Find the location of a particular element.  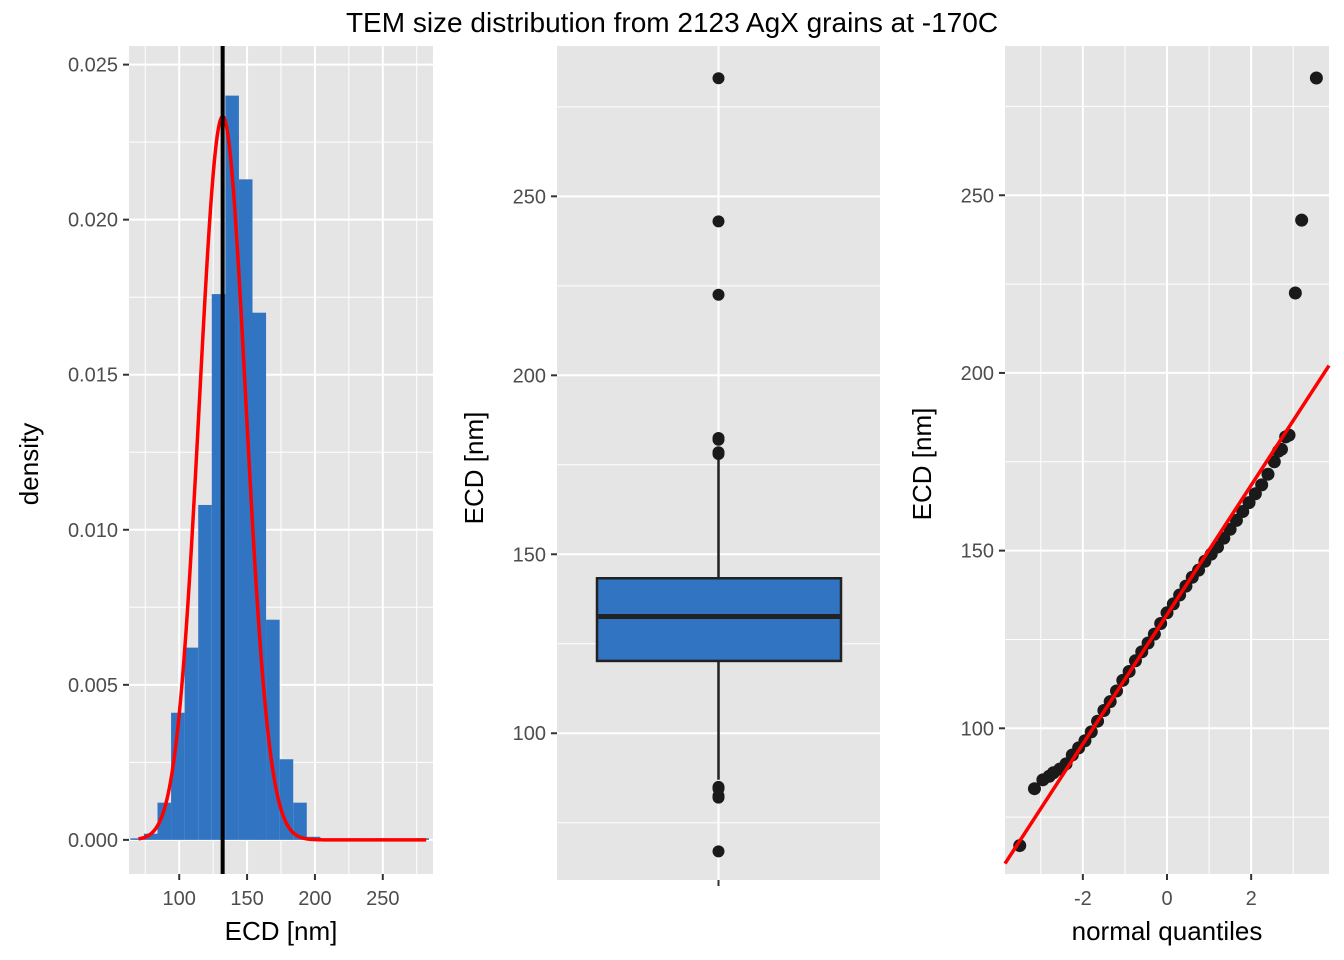

qq-y-tick-label: 100 is located at coordinates (977, 729).